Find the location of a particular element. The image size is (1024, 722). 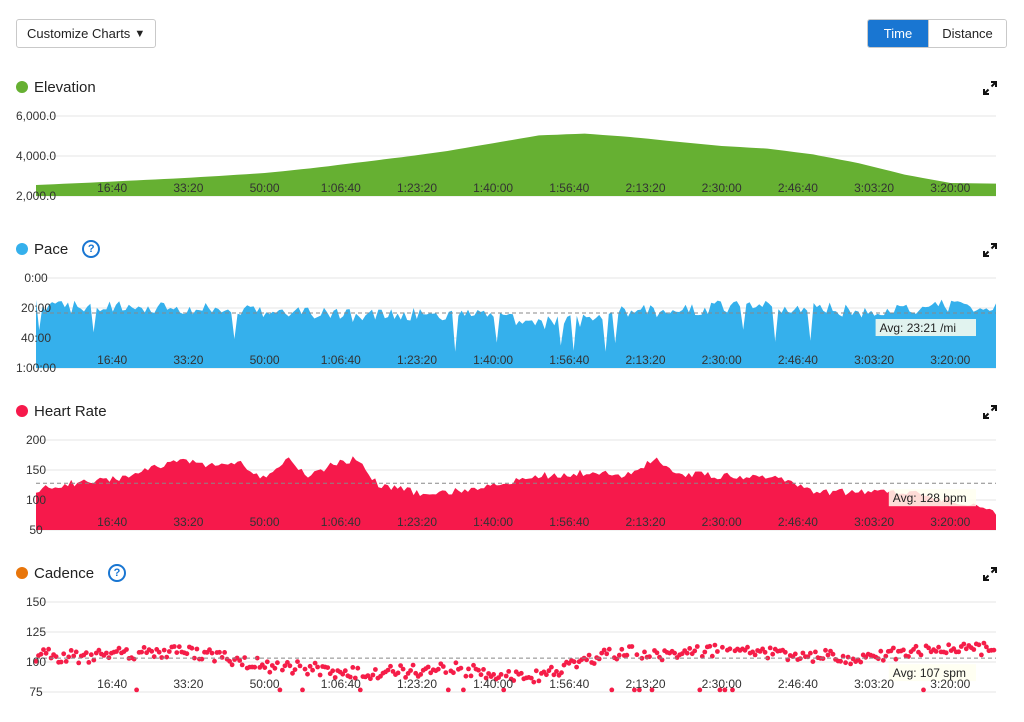

y-tick-label: 50 is located at coordinates (36, 530).